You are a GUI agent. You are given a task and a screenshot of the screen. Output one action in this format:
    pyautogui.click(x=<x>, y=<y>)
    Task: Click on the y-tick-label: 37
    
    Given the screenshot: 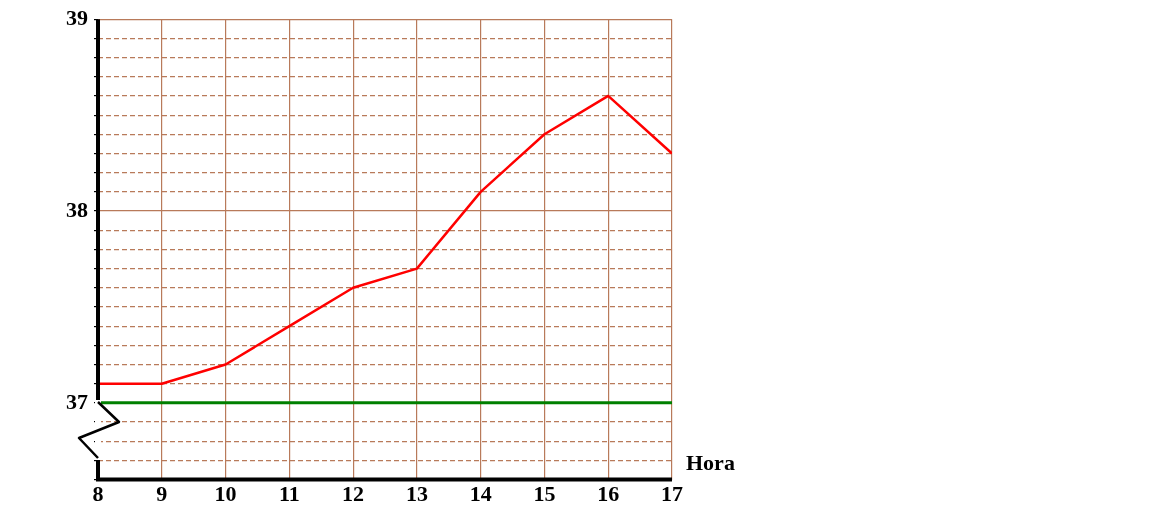 What is the action you would take?
    pyautogui.click(x=77, y=401)
    